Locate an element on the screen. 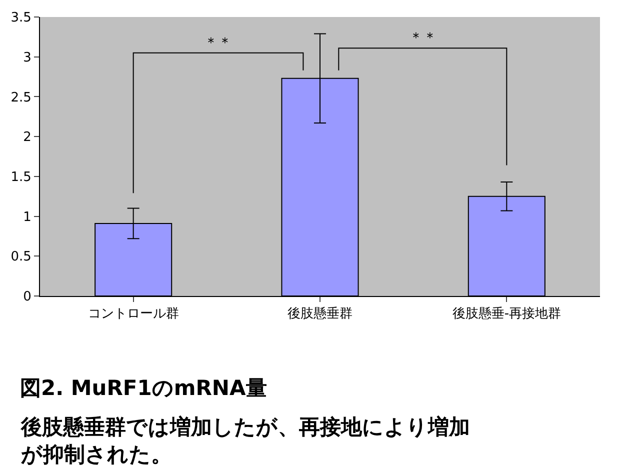 This screenshot has width=620, height=474. x-tick-label: 後肢懸垂-再接地群 is located at coordinates (507, 314).